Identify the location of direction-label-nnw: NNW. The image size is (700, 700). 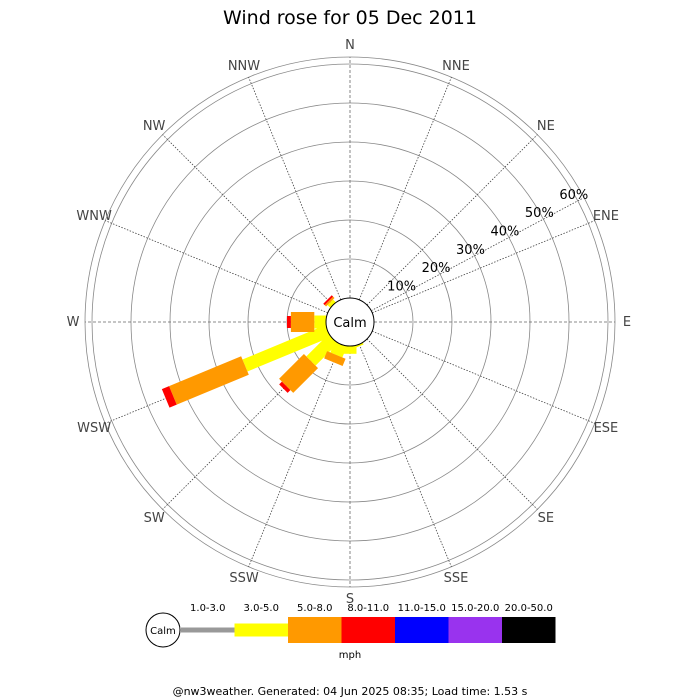
(244, 66).